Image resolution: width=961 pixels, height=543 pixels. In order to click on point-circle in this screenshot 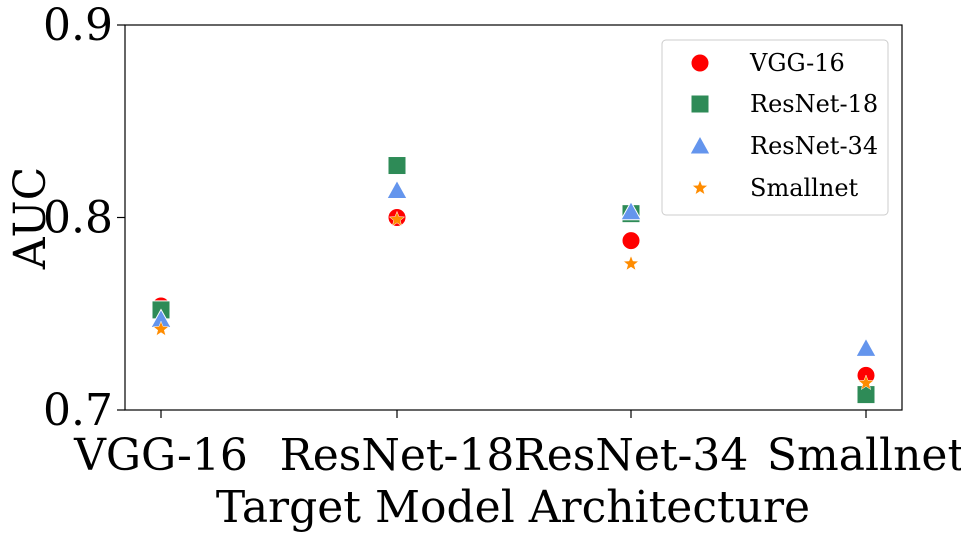, I will do `click(631, 241)`.